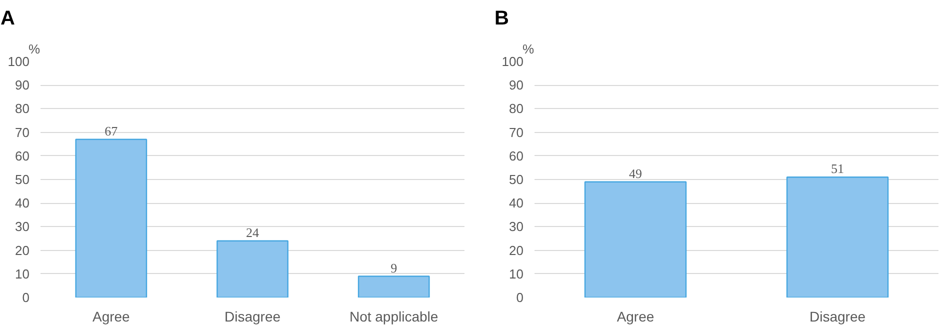 This screenshot has height=327, width=948. Describe the element at coordinates (394, 268) in the screenshot. I see `data-label: 9` at that location.